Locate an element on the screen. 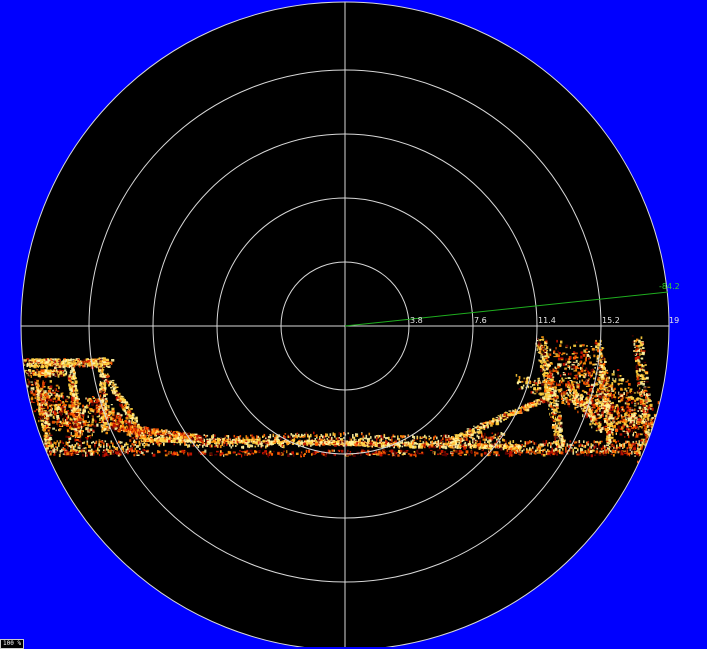 This screenshot has width=707, height=649. range-label-5: 19 is located at coordinates (674, 320).